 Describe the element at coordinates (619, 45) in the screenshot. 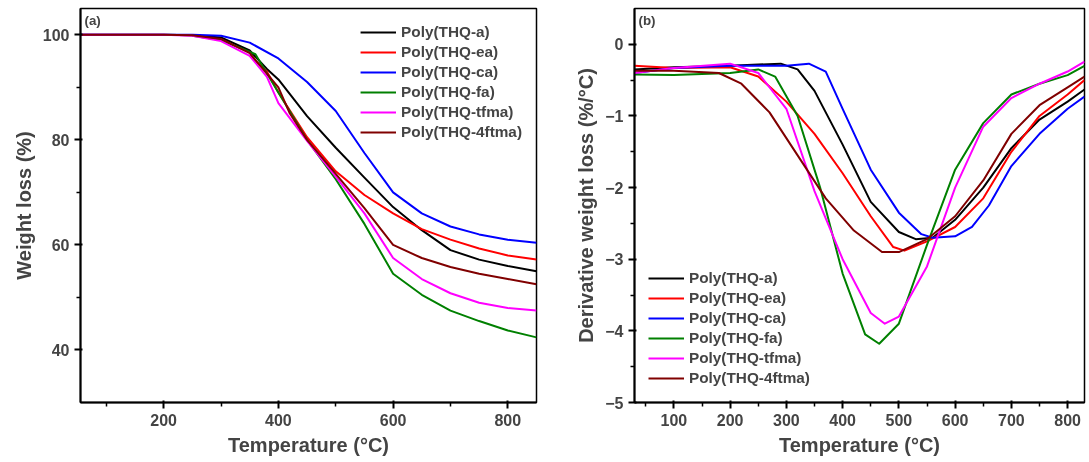

I see `y-tick-label: 0` at that location.